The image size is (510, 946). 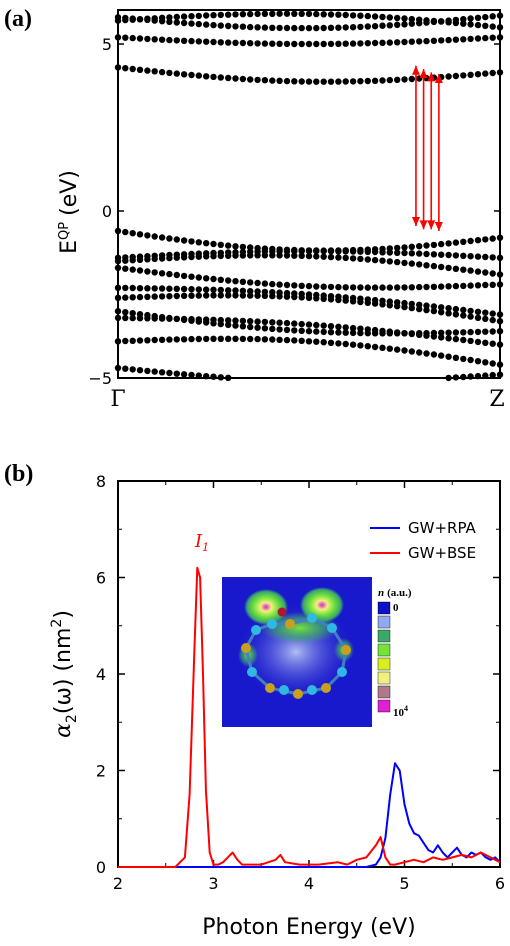 I want to click on legend: GW+RPA GW+BSE, so click(x=423, y=540).